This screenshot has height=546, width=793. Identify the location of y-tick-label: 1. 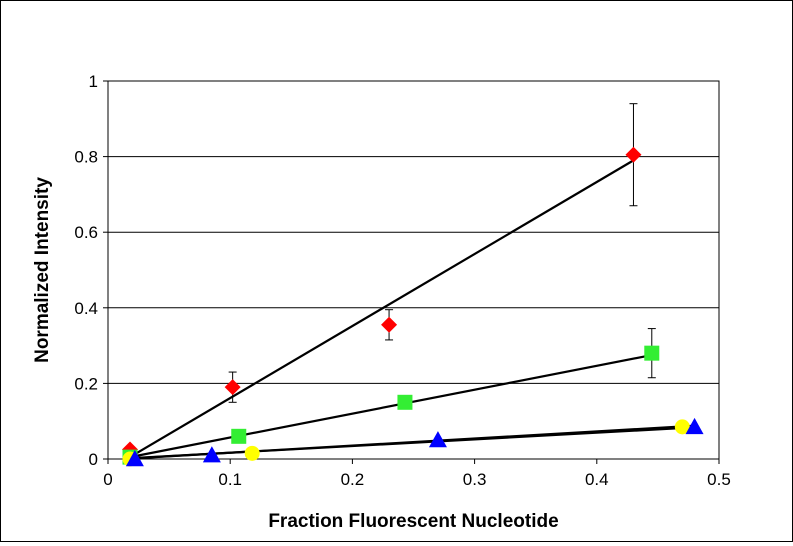
(93, 81).